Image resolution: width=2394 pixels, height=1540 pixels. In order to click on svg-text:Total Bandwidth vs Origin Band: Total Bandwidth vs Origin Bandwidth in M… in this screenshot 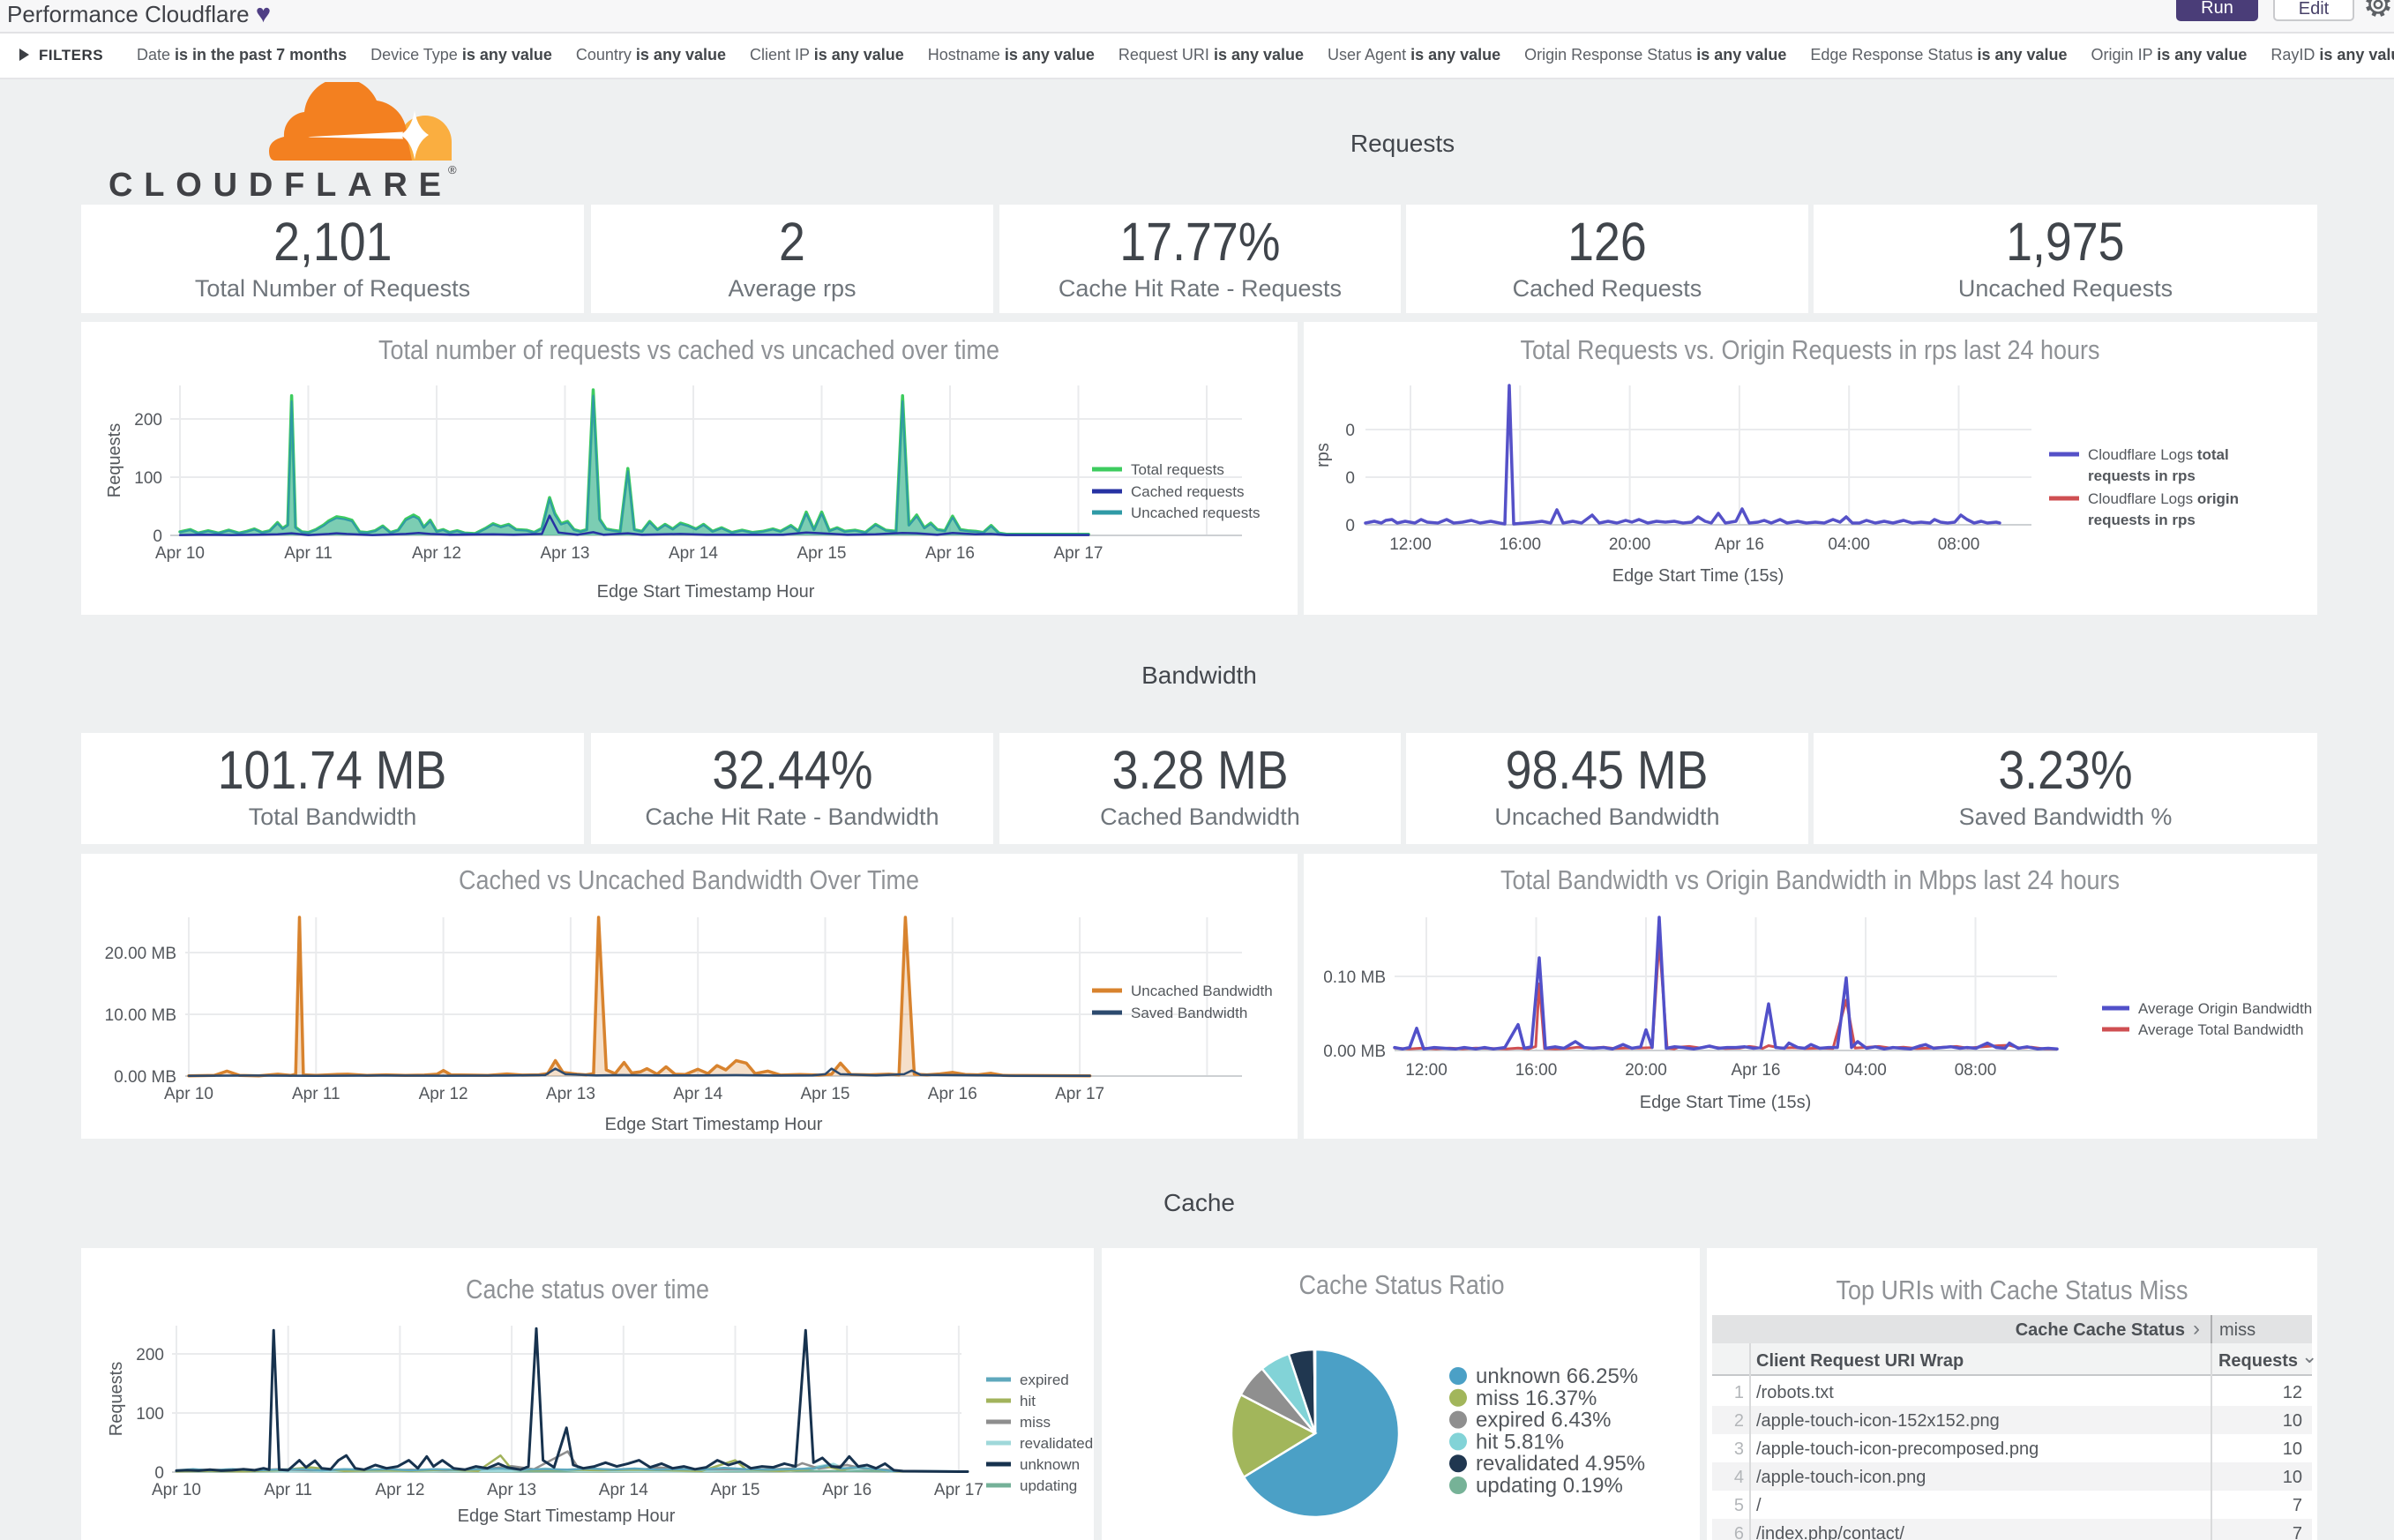, I will do `click(1810, 879)`.